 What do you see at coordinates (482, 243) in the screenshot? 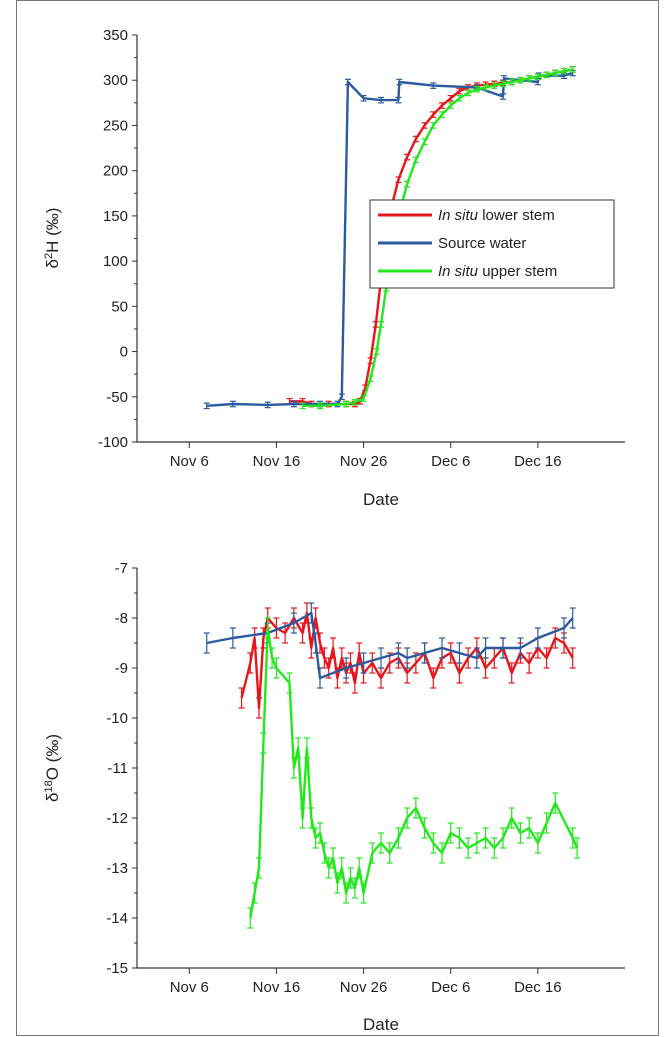
I see `legend-label-source-water: Source water` at bounding box center [482, 243].